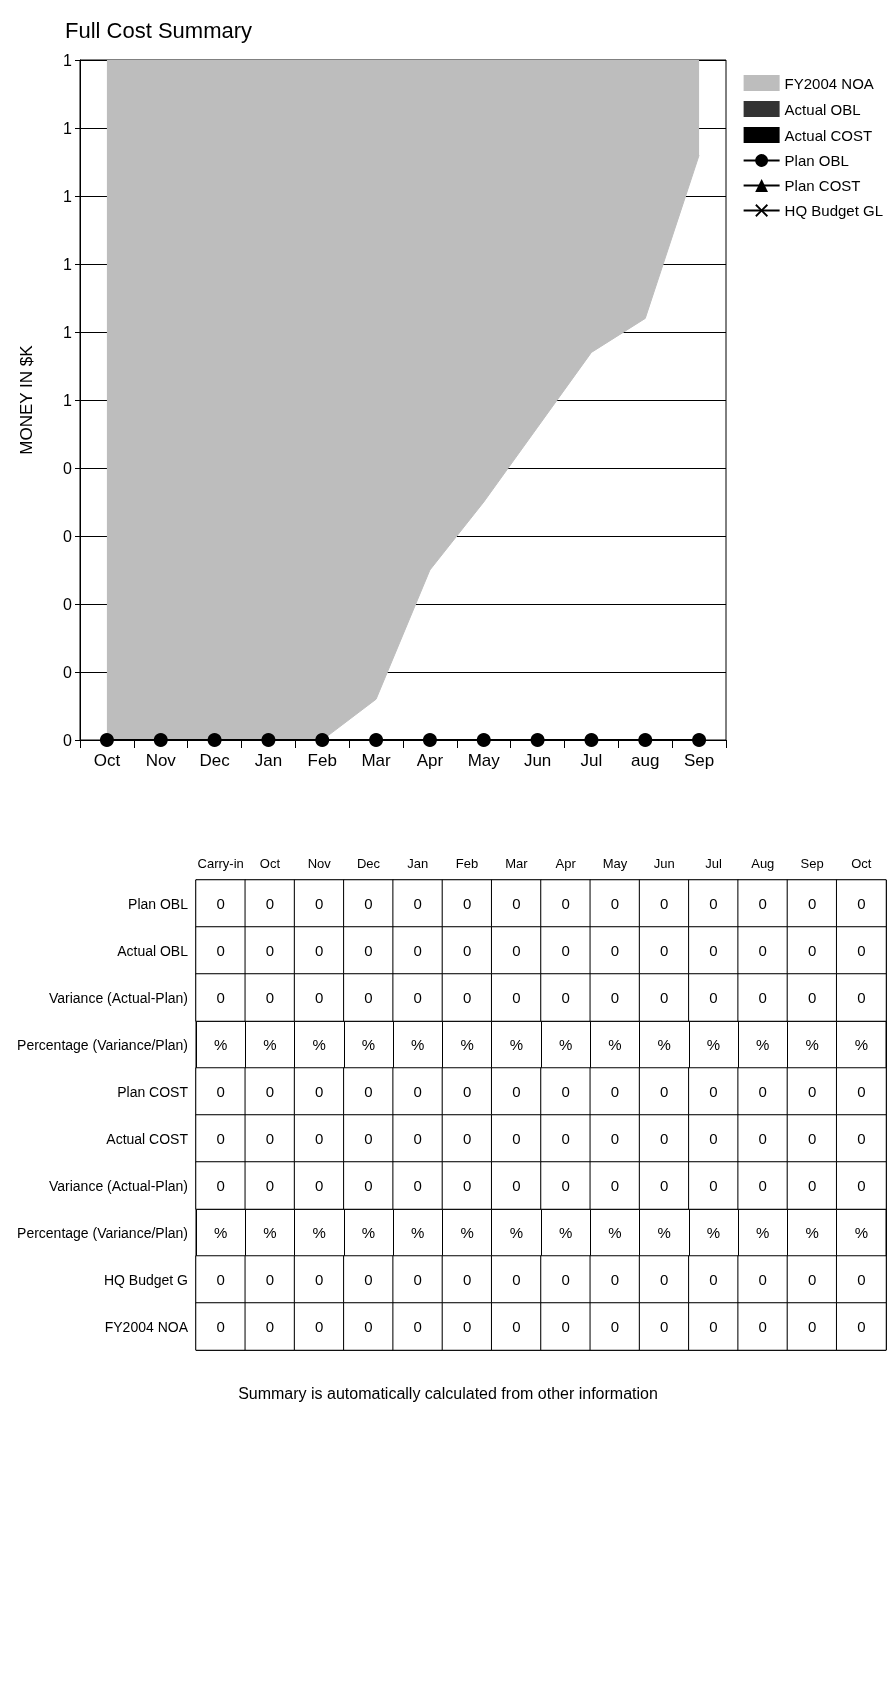 This screenshot has width=896, height=1691. What do you see at coordinates (537, 760) in the screenshot?
I see `x-tick-label: Jun` at bounding box center [537, 760].